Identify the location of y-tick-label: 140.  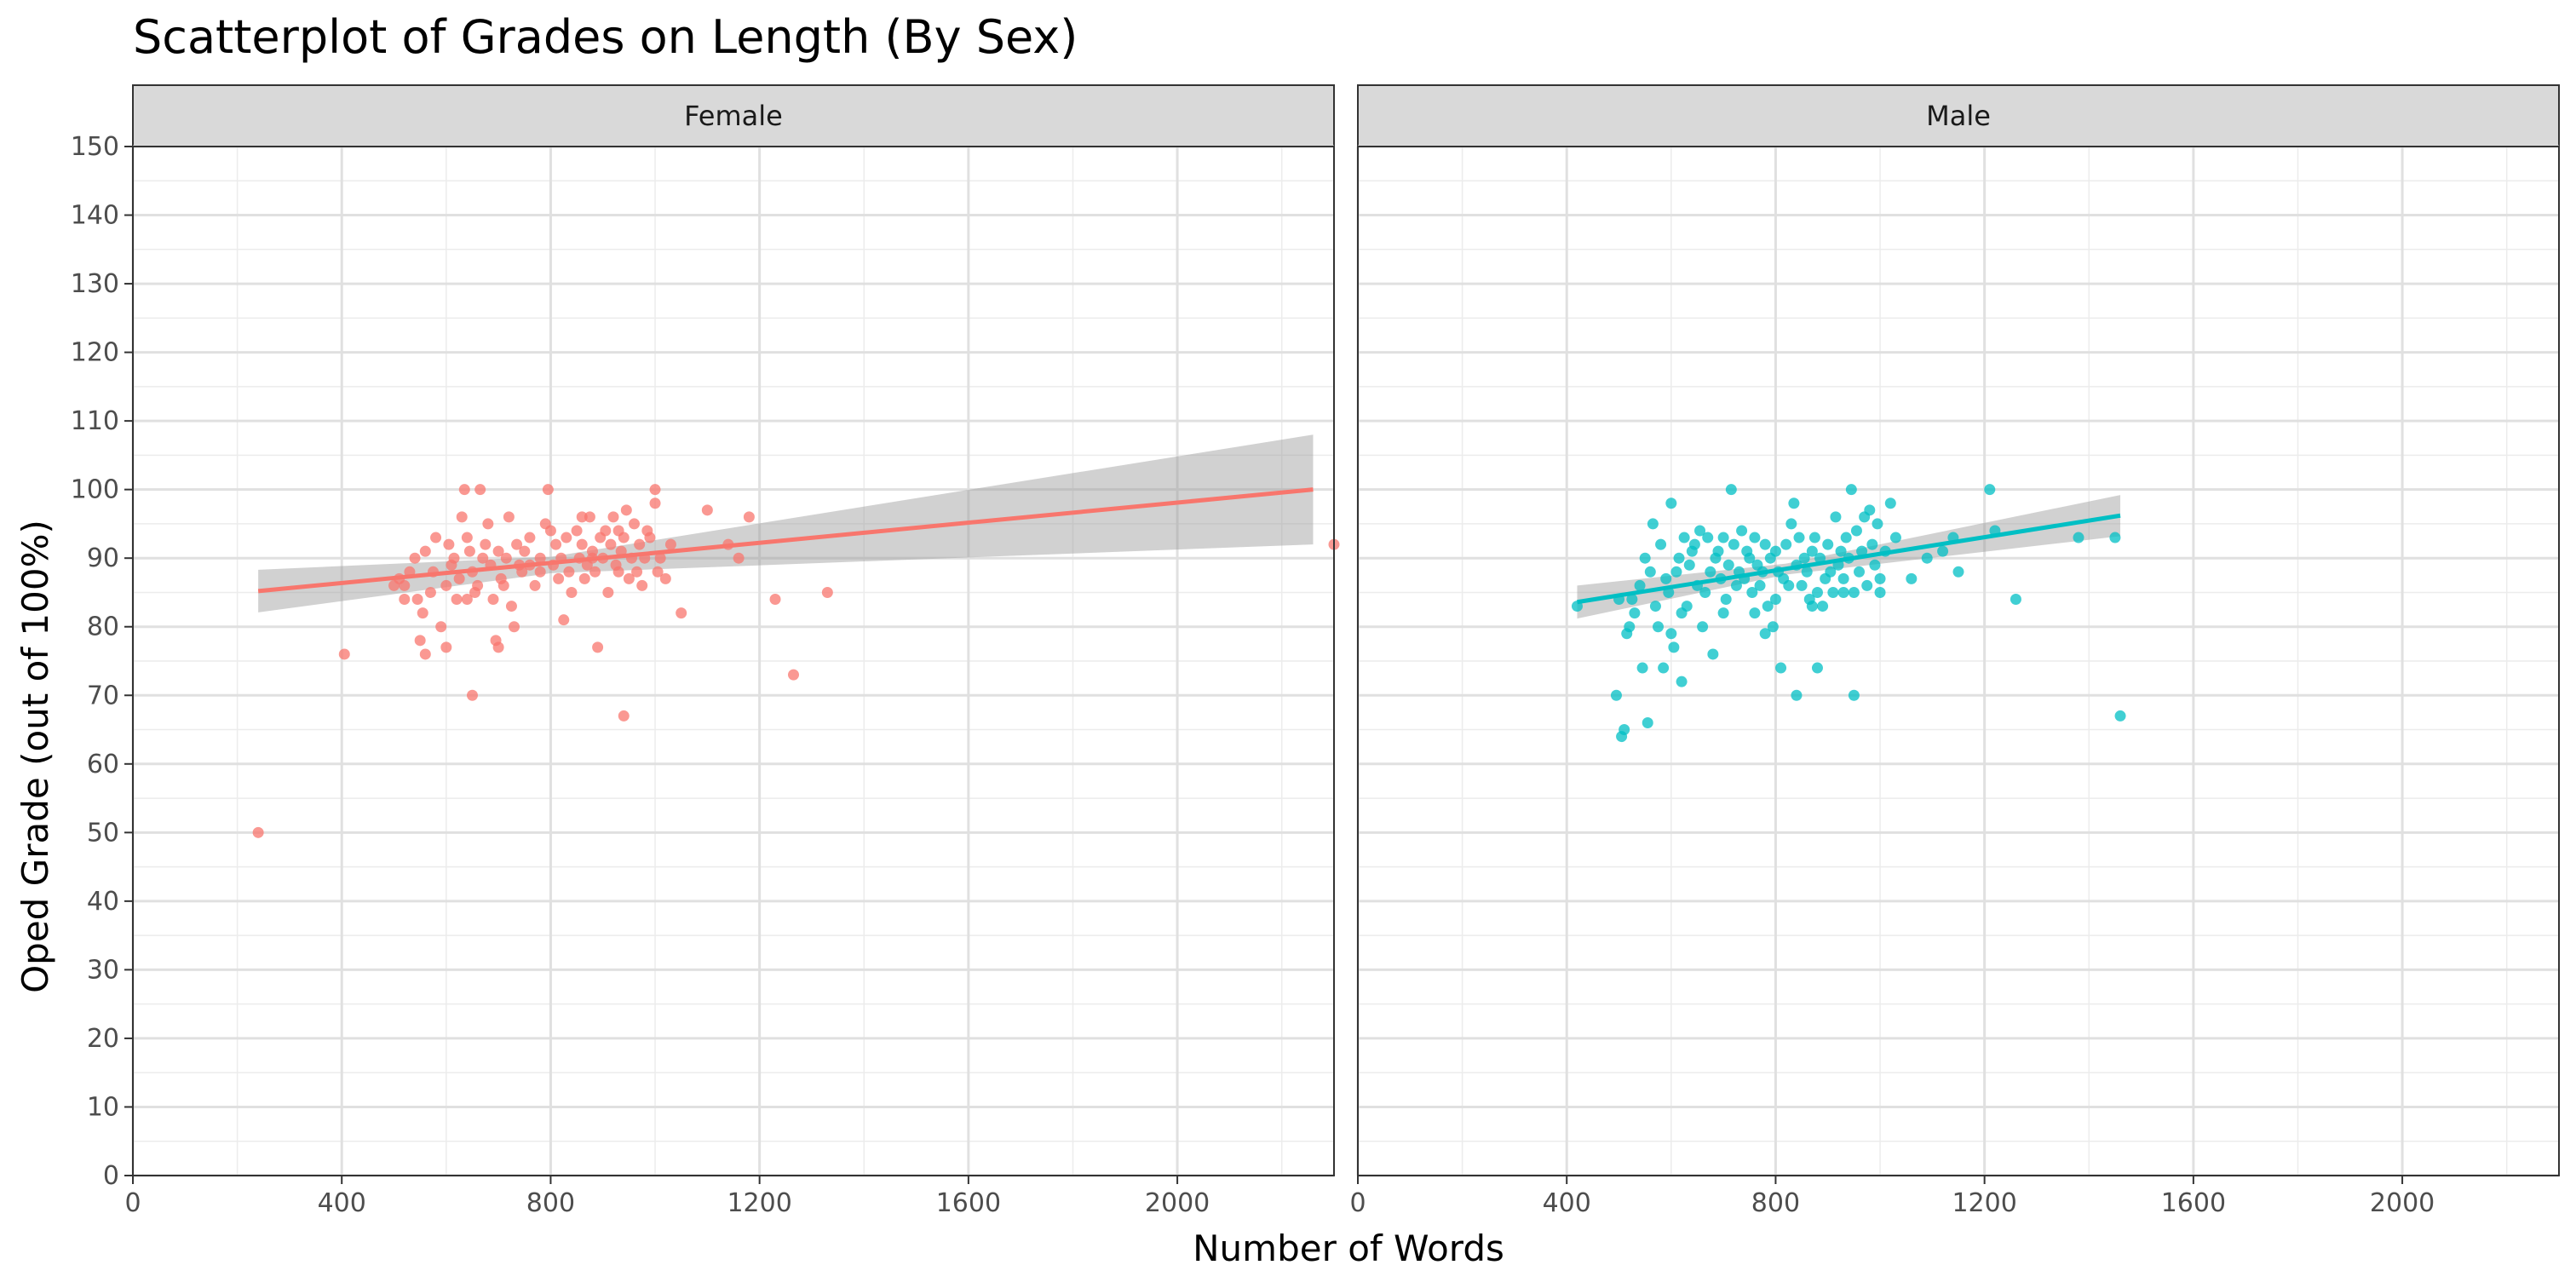
(95, 216).